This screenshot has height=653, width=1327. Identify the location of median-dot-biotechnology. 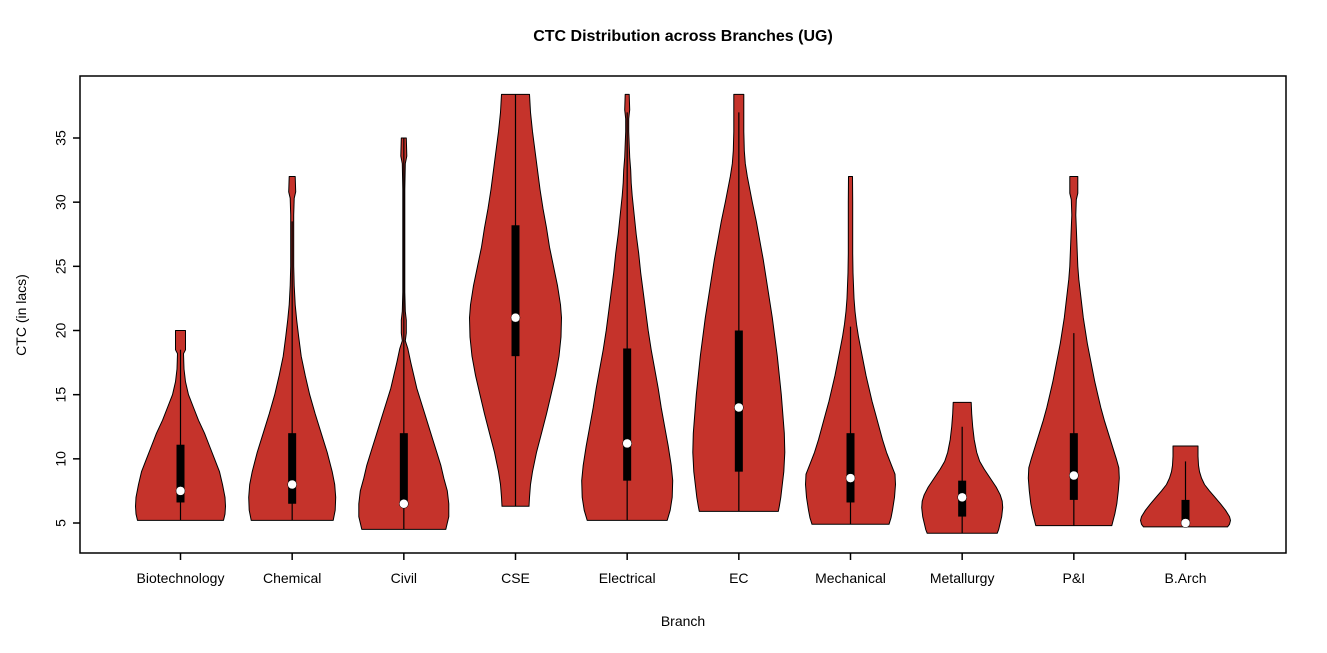
(180, 491).